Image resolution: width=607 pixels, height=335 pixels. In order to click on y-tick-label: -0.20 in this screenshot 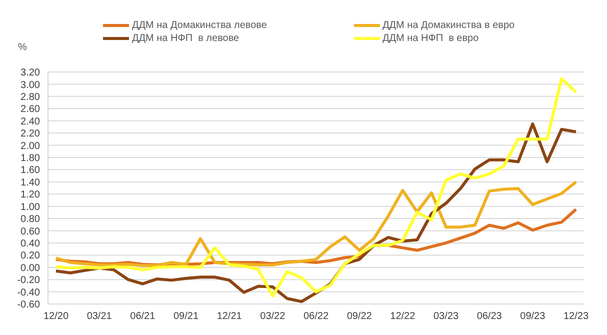, I will do `click(28, 280)`.